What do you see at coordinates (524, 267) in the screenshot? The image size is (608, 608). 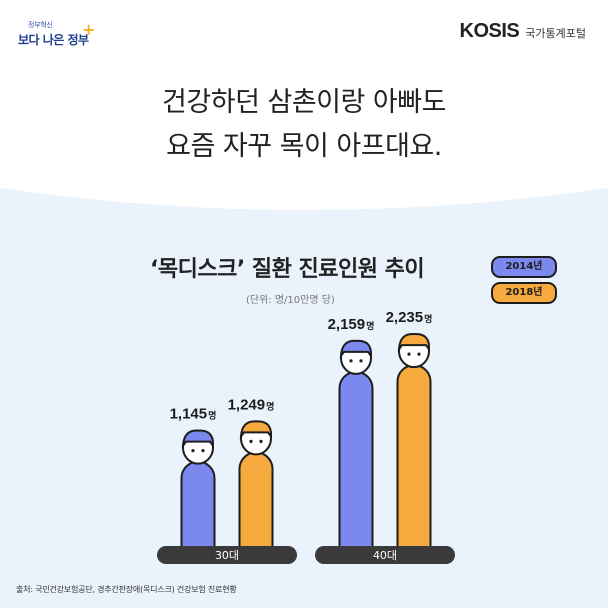 I see `legend-item-2014: 2014년` at bounding box center [524, 267].